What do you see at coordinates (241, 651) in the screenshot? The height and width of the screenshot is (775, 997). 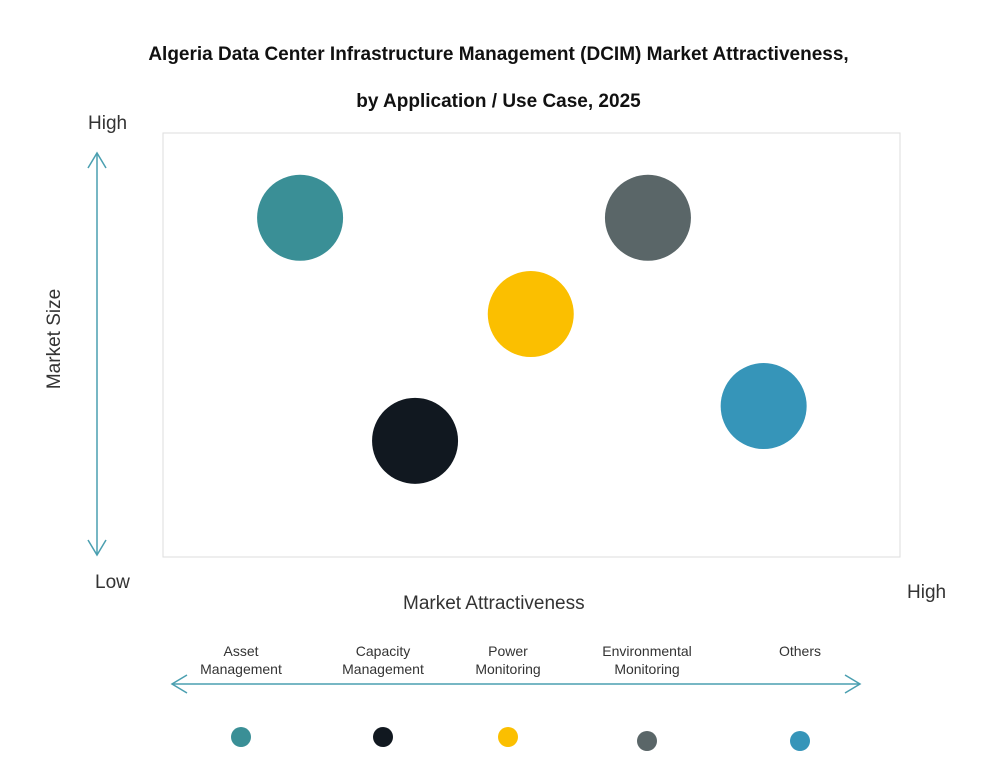 I see `legend-label-line: Asset` at bounding box center [241, 651].